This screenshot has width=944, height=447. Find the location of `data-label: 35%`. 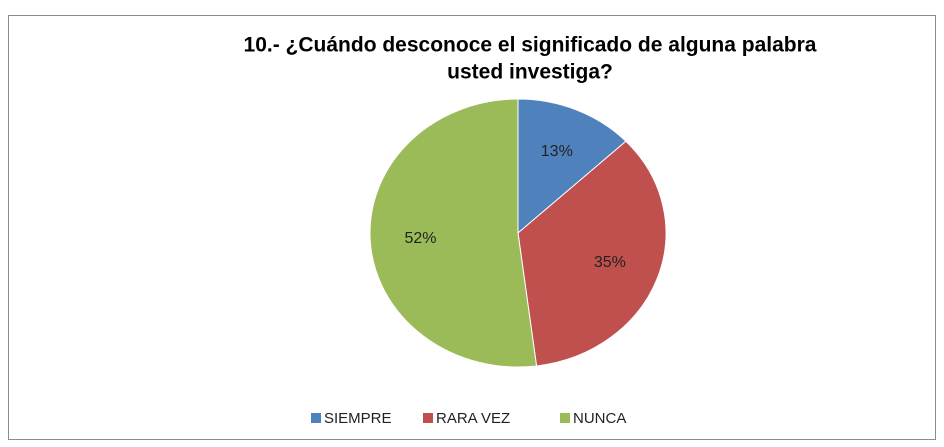

data-label: 35% is located at coordinates (610, 262).